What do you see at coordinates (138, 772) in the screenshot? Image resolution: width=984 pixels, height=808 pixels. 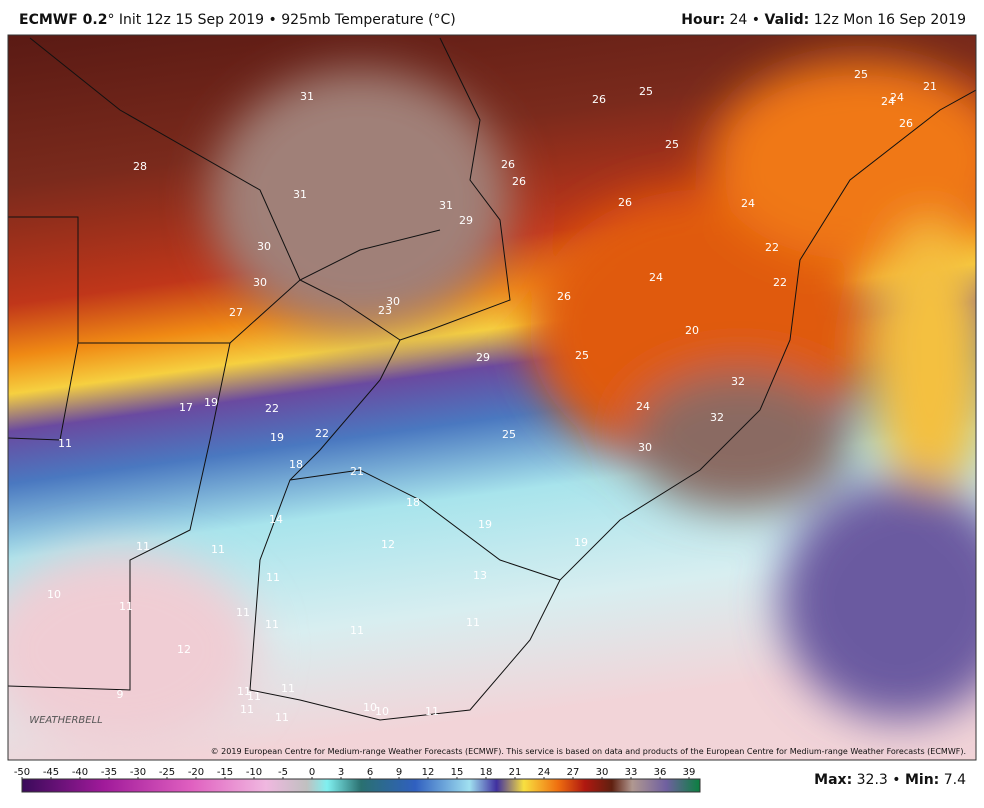 I see `colorbar-tick-label: -30` at bounding box center [138, 772].